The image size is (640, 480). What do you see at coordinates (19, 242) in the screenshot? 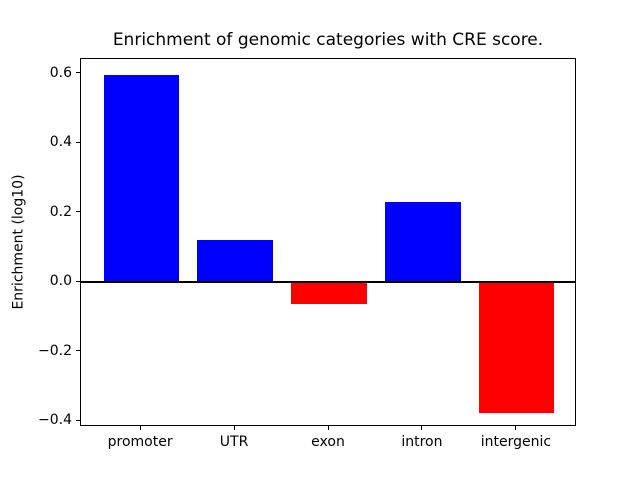
I see `y-axis-label-wrap: Enrichment (log10)` at bounding box center [19, 242].